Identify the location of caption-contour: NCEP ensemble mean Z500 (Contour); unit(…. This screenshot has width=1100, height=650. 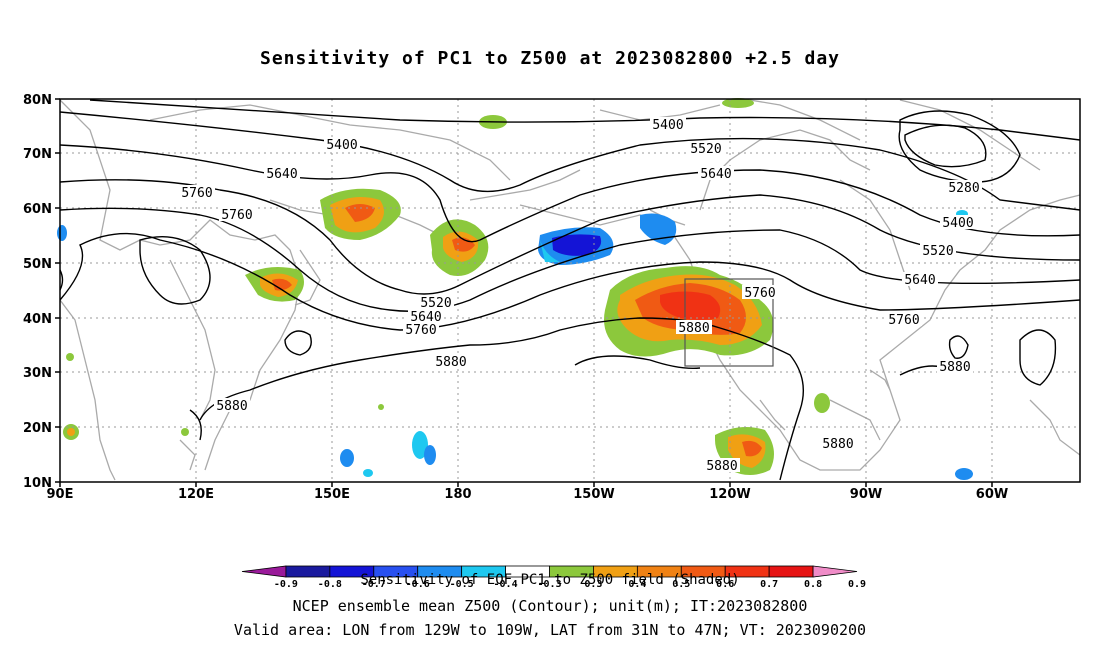
(550, 606).